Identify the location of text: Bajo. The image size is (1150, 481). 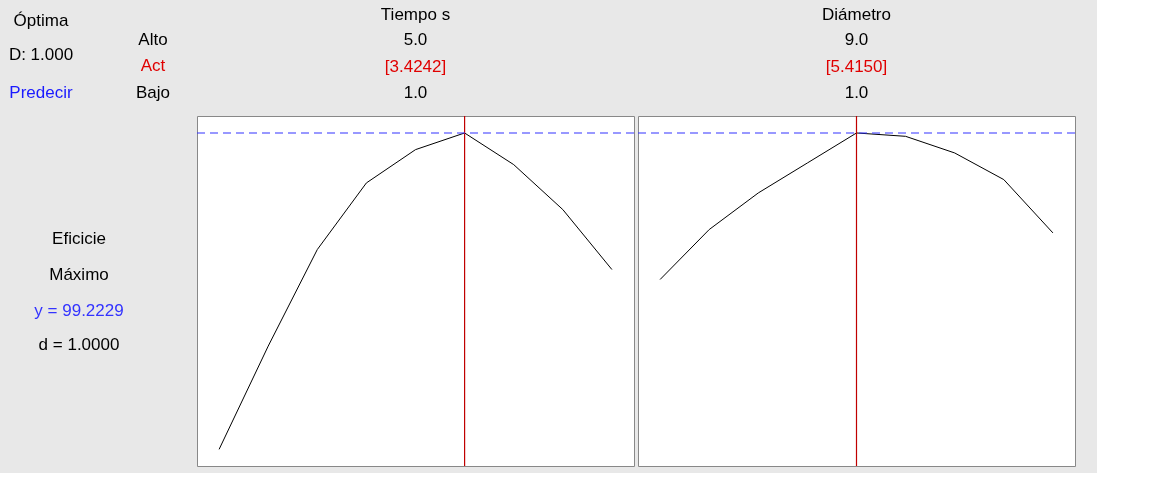
(153, 92).